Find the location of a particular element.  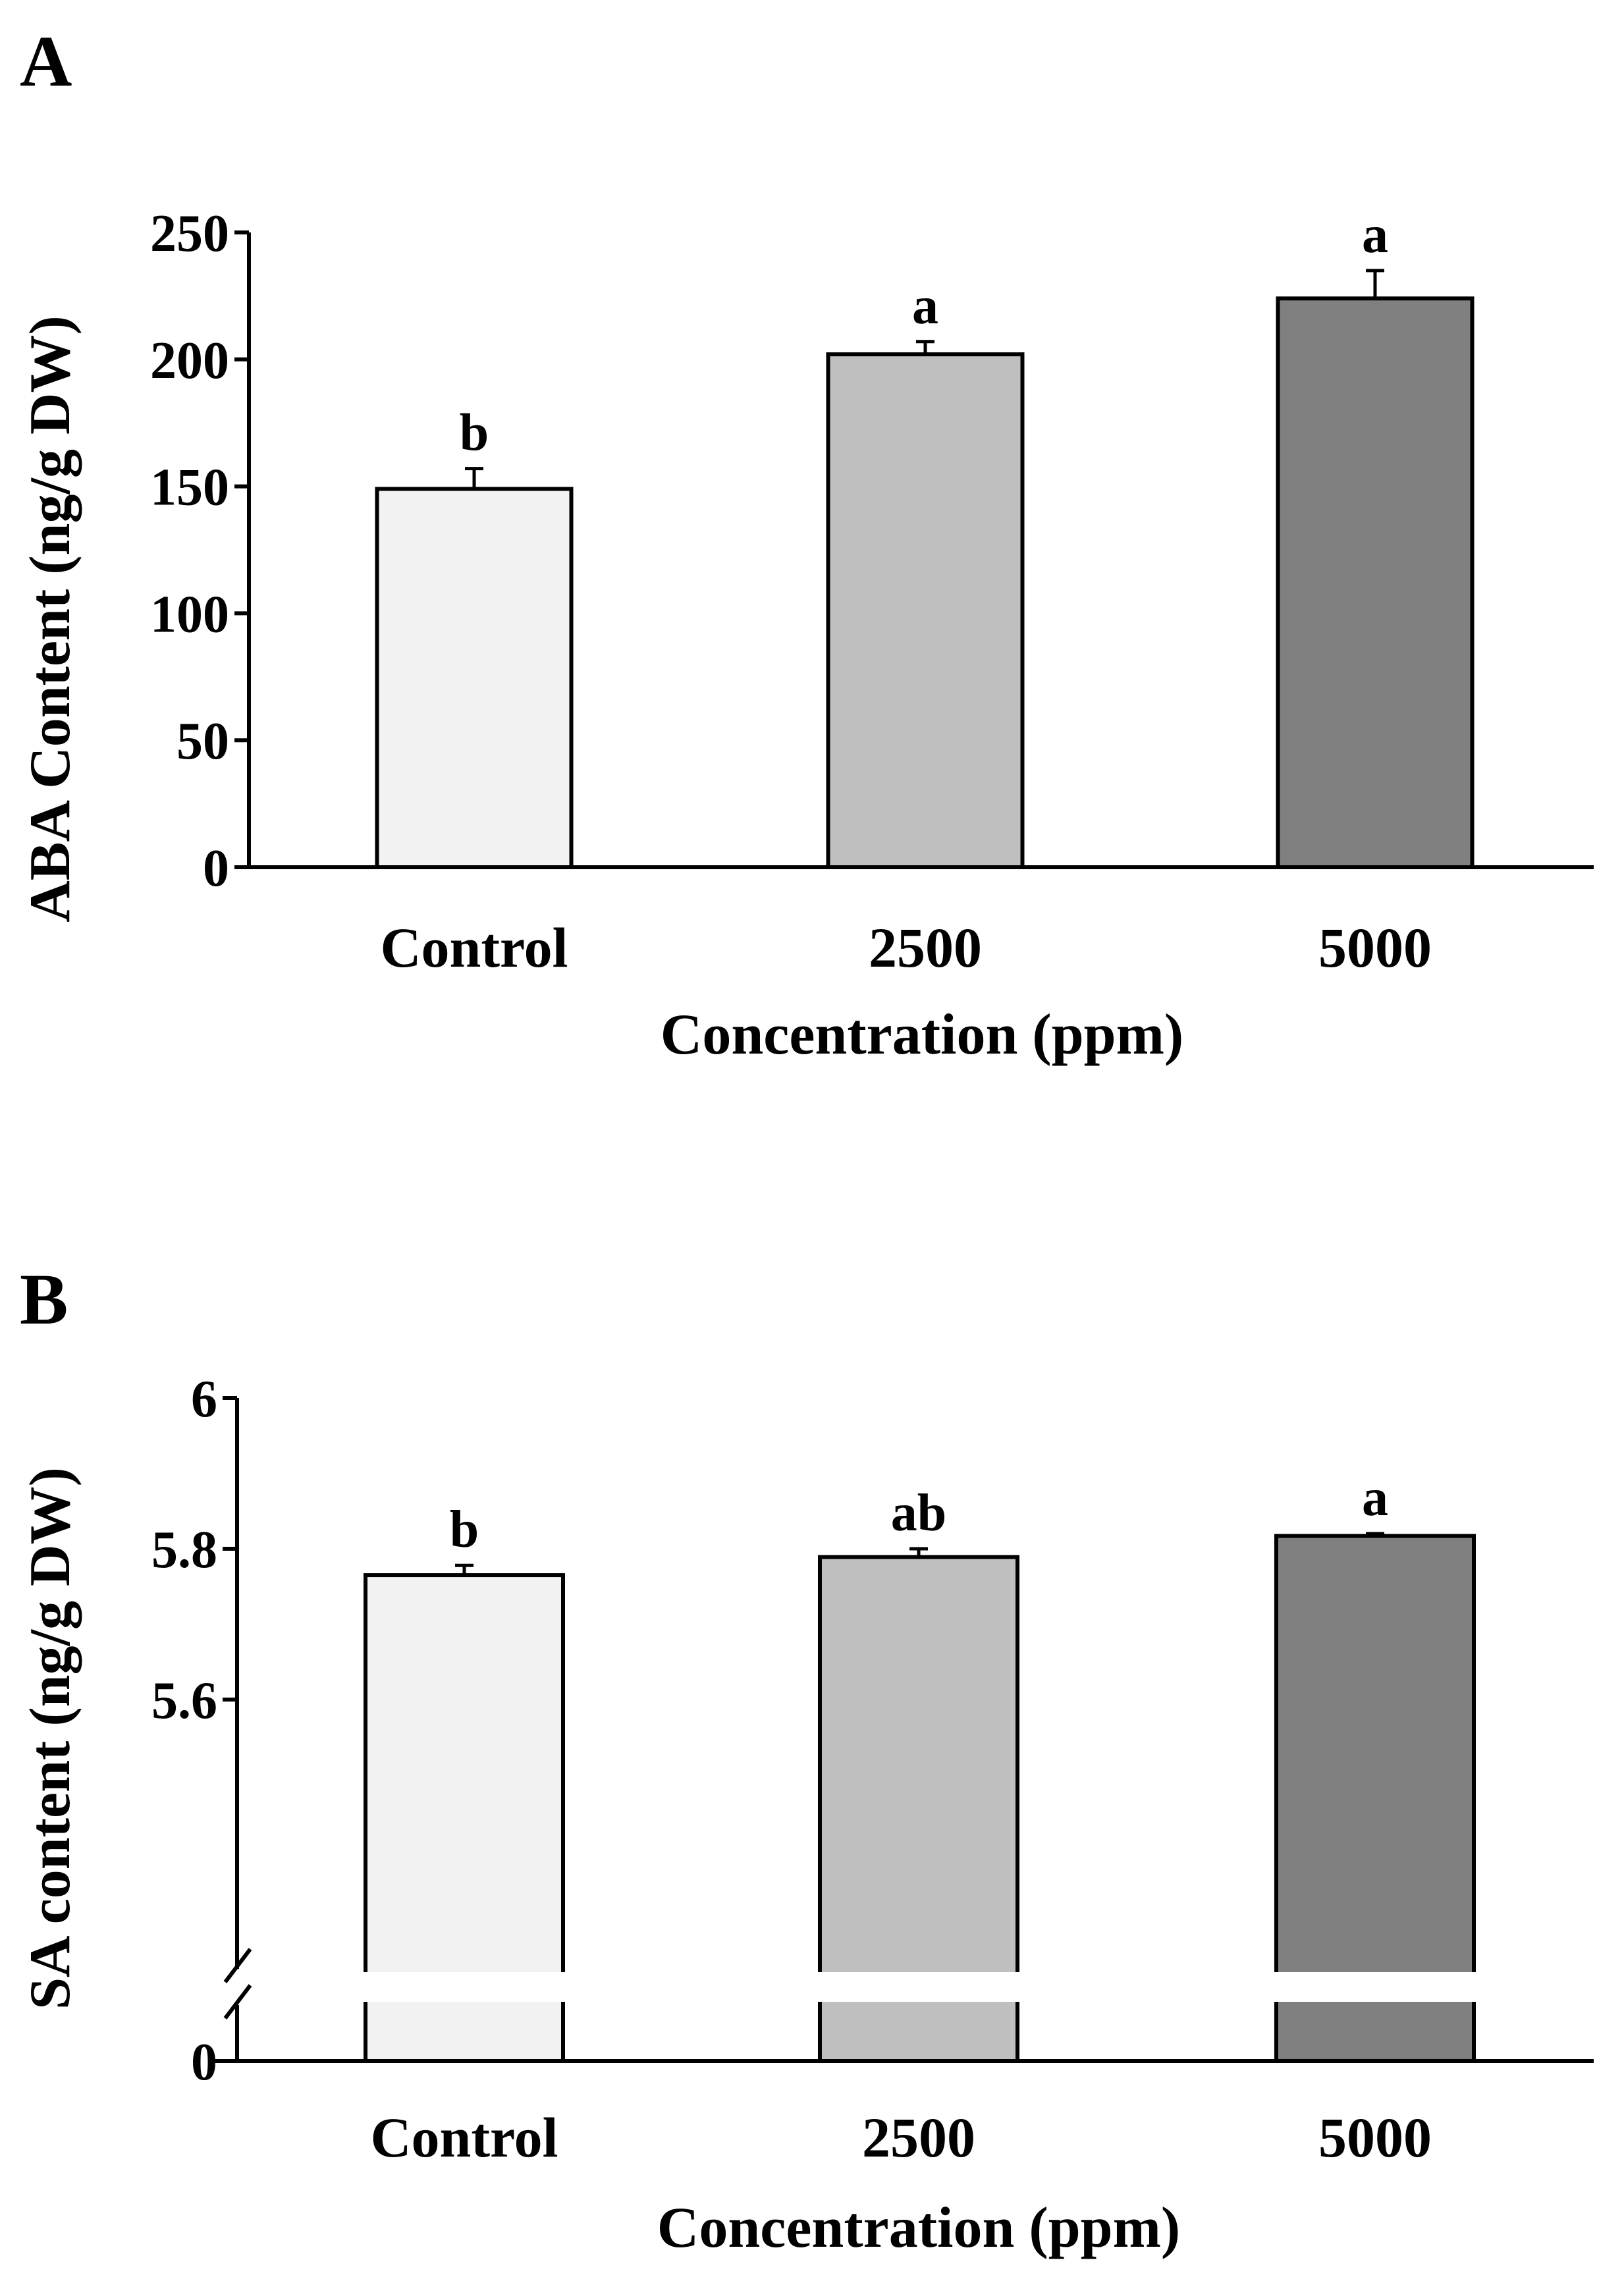

panel-b-significance-label: ab is located at coordinates (919, 1513).